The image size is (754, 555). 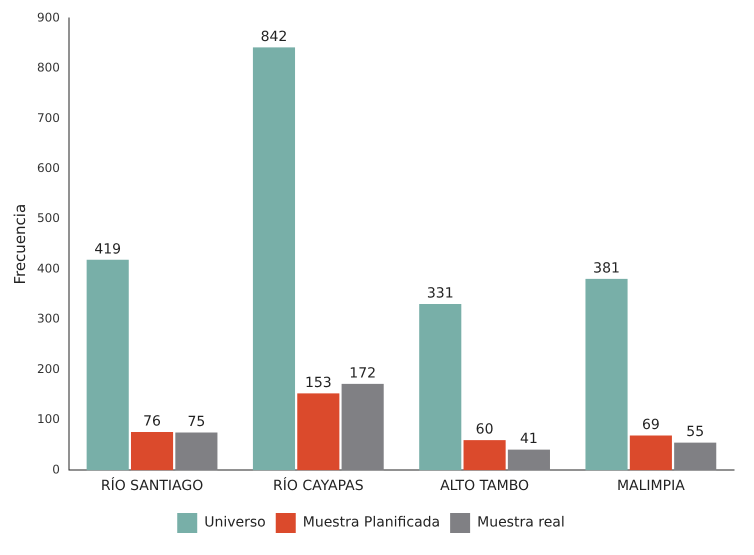 What do you see at coordinates (48, 167) in the screenshot?
I see `y-tick-label: 600` at bounding box center [48, 167].